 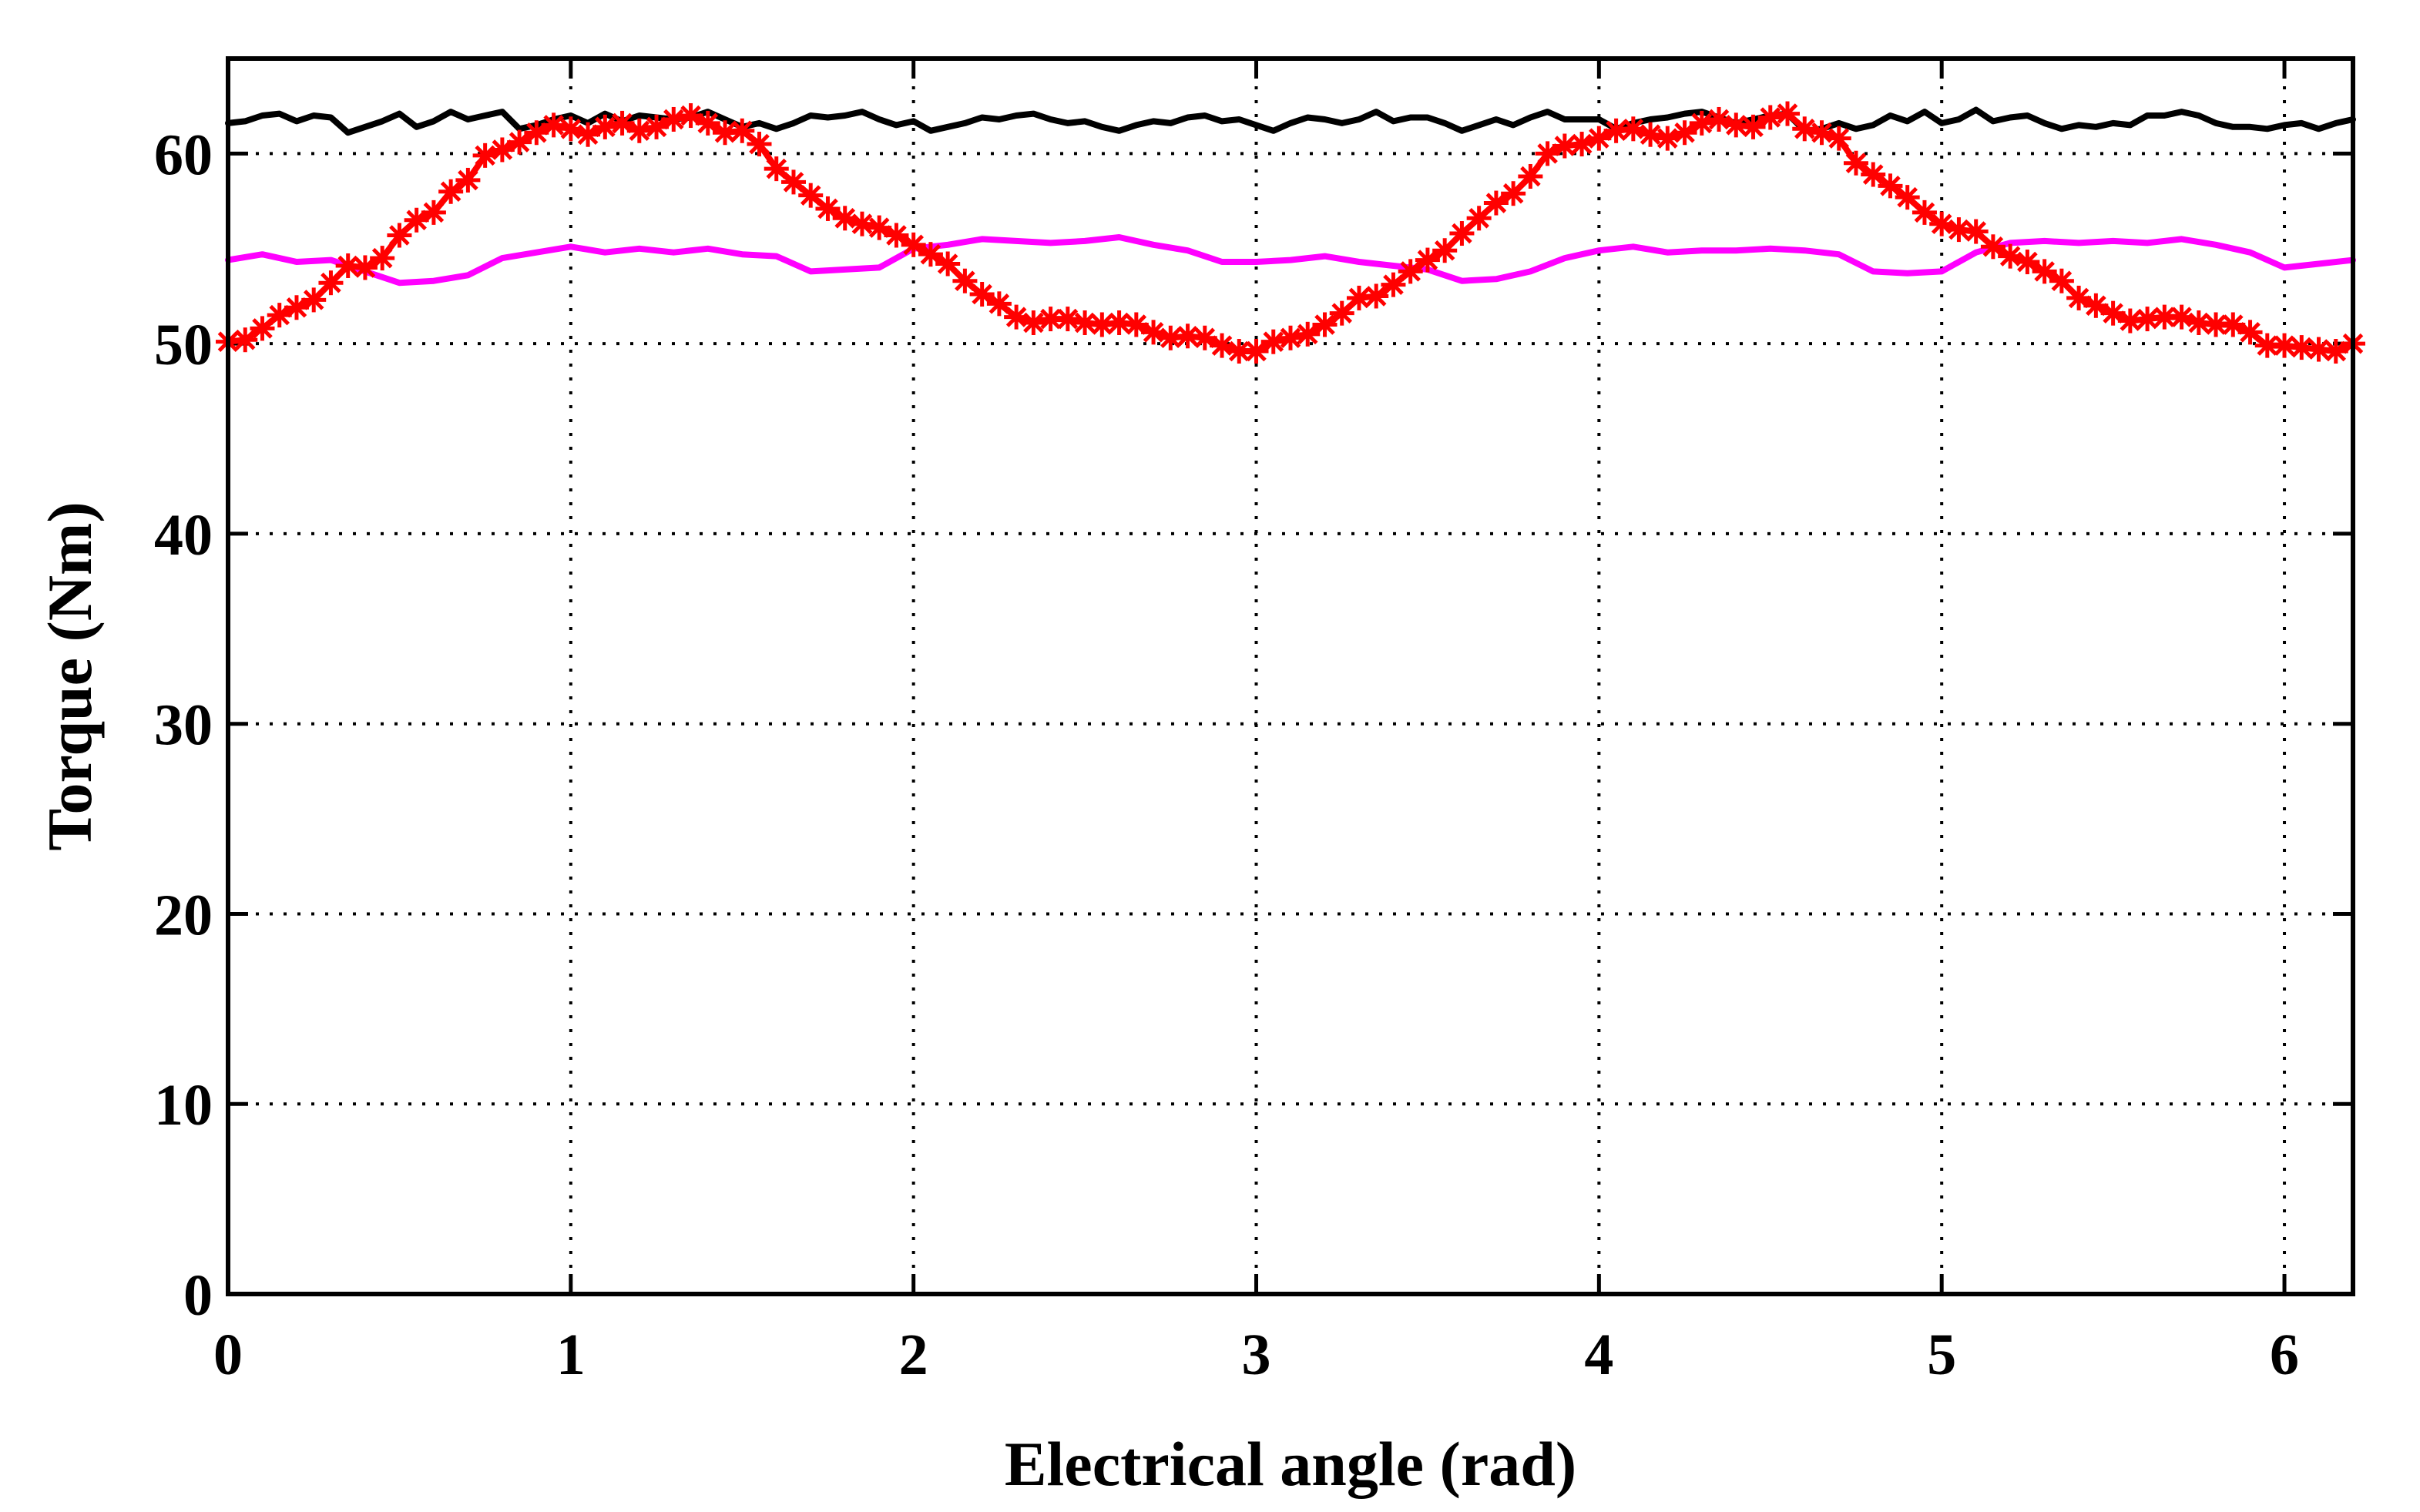 What do you see at coordinates (1942, 1355) in the screenshot?
I see `x-tick-label: 5` at bounding box center [1942, 1355].